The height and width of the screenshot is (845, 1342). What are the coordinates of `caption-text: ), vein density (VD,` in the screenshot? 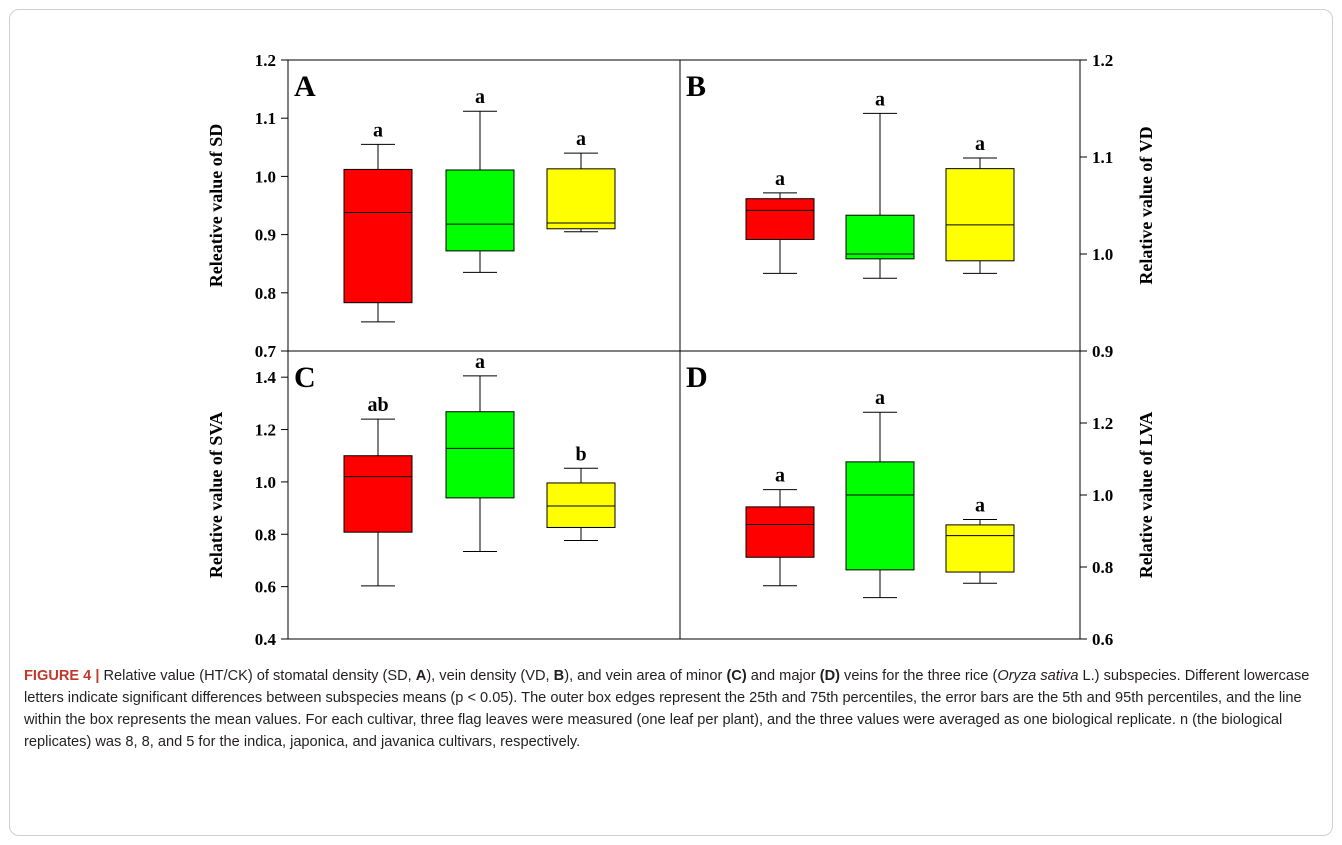 It's located at (490, 676).